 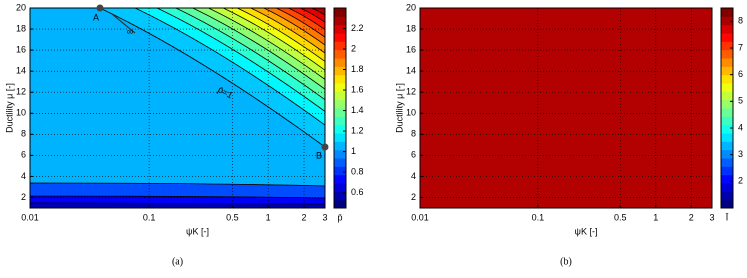 I want to click on colorbar-tick-label: 1, so click(x=353, y=151).